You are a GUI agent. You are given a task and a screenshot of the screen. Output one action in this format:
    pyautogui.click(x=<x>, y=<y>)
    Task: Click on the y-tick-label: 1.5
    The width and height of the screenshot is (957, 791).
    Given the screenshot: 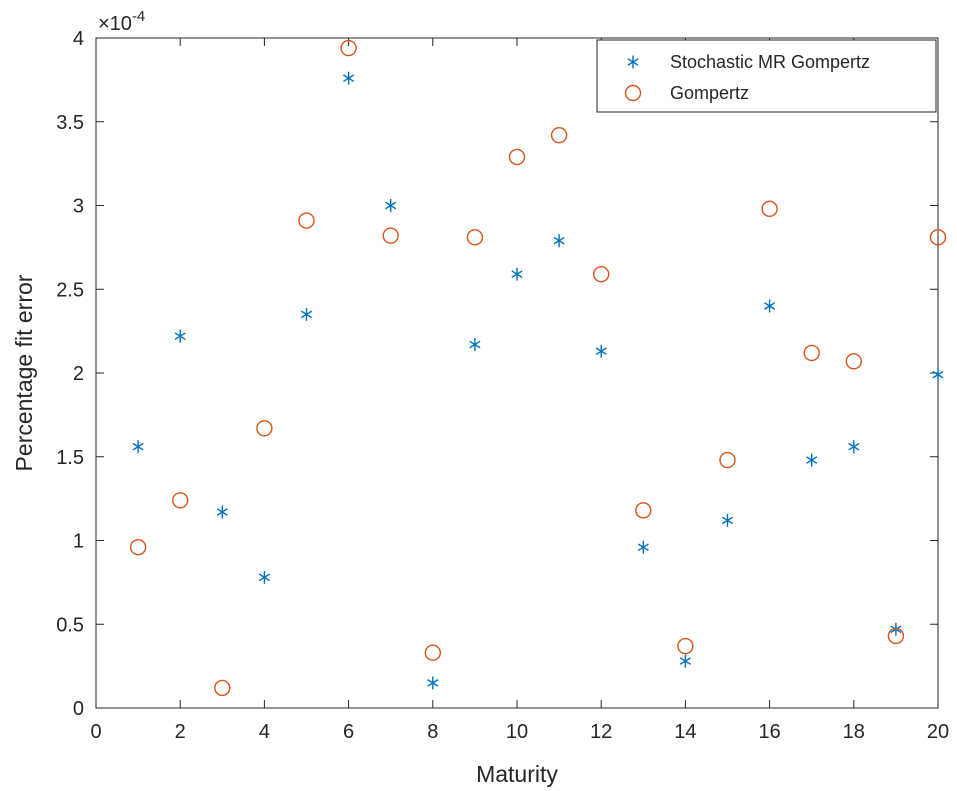 What is the action you would take?
    pyautogui.click(x=70, y=458)
    